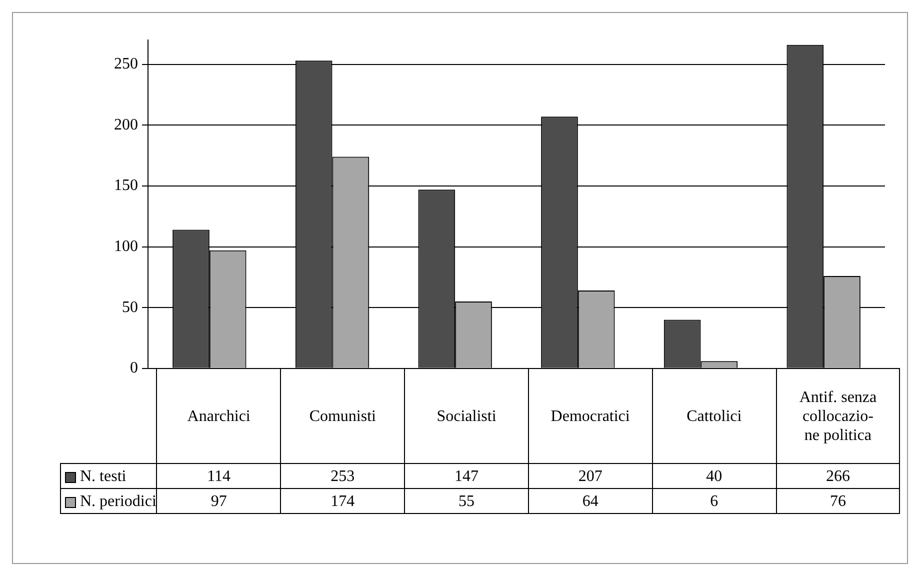 The height and width of the screenshot is (576, 921). What do you see at coordinates (466, 501) in the screenshot?
I see `data-label: 55` at bounding box center [466, 501].